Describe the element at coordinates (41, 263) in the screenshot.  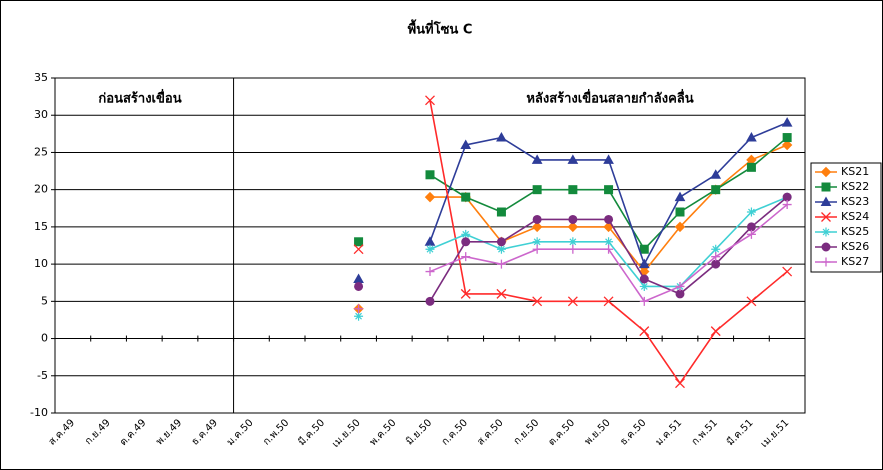
I see `y-tick-label: 10` at that location.